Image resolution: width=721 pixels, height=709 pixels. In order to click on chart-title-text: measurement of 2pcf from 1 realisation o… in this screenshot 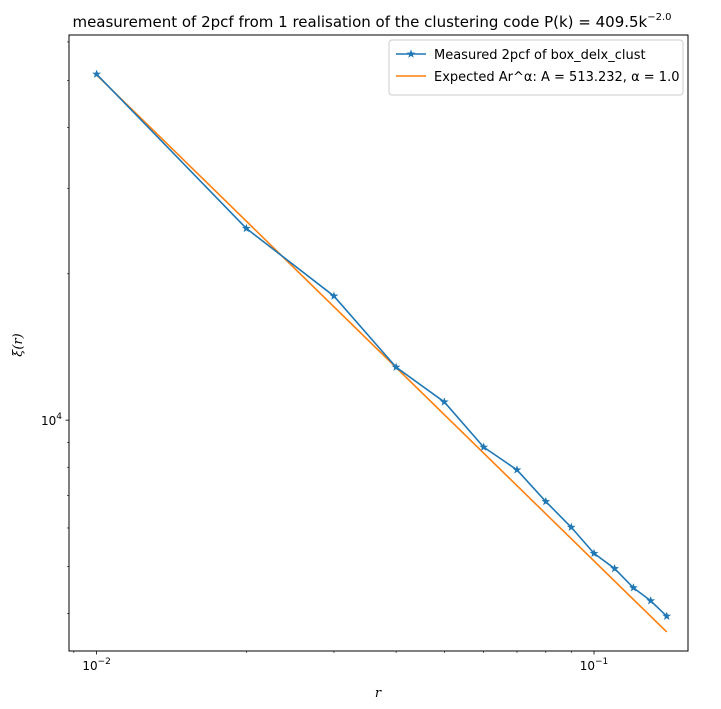, I will do `click(359, 22)`.